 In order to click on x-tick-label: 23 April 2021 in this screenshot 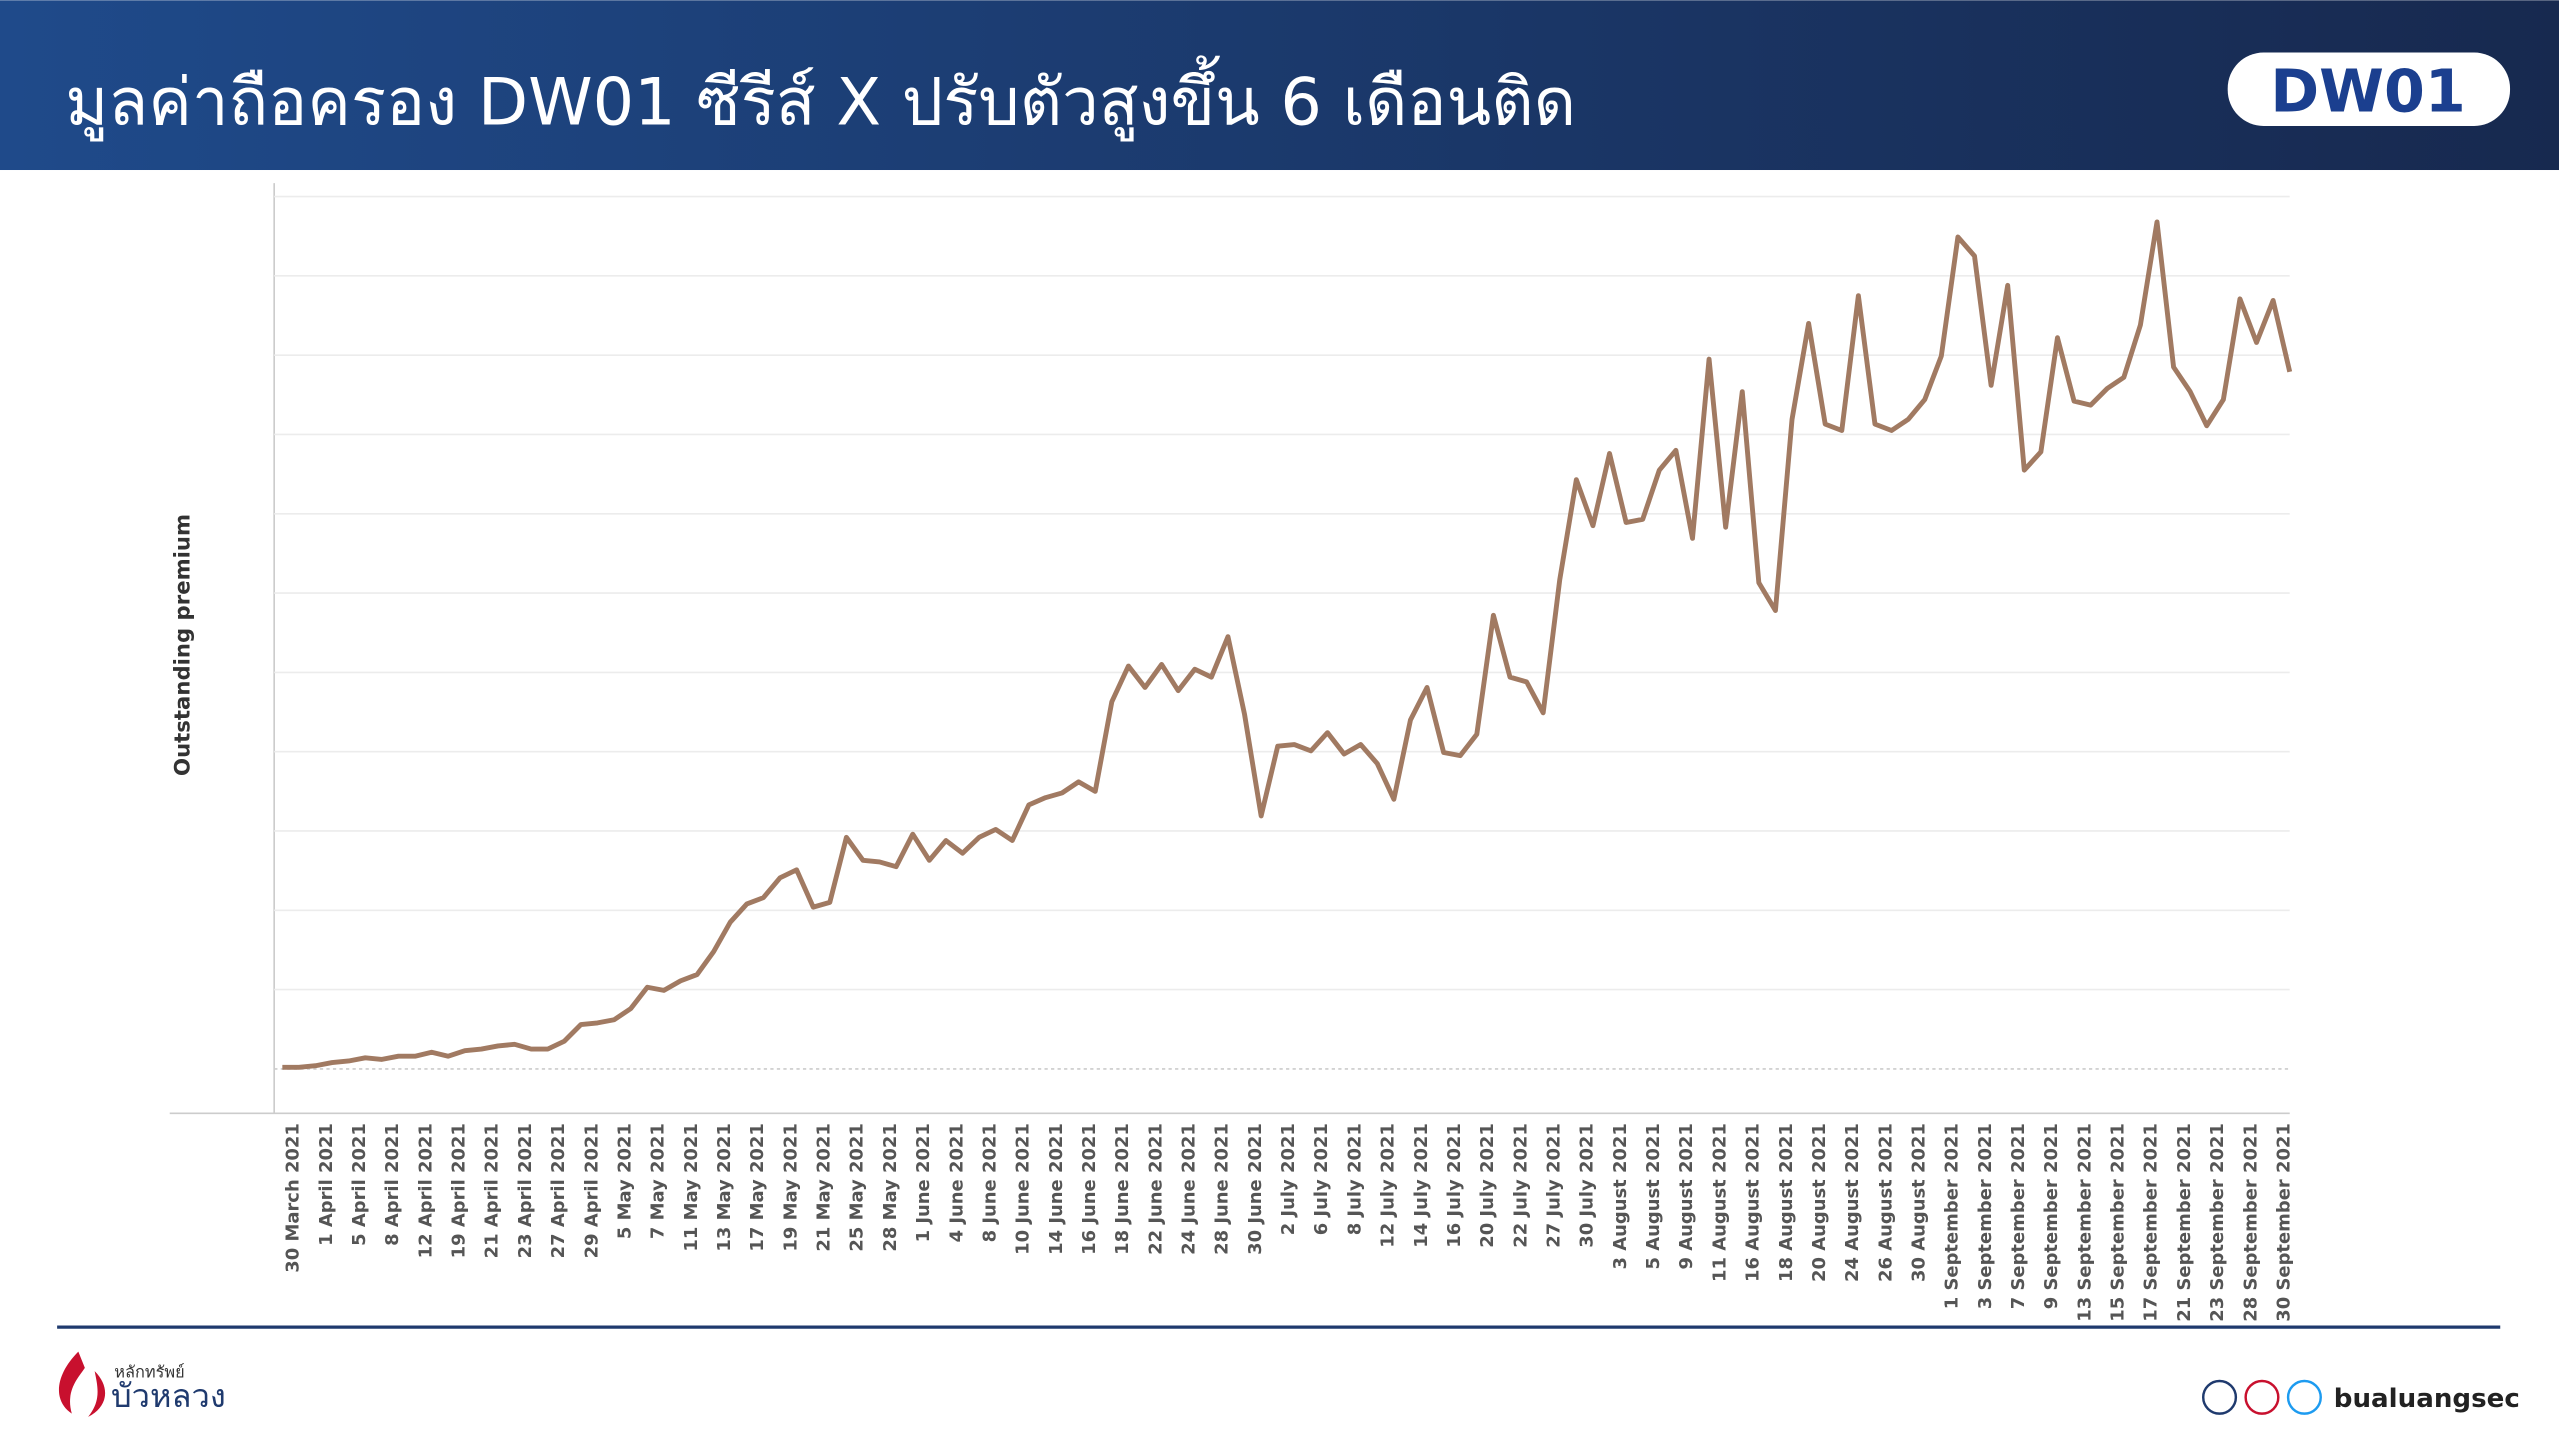, I will do `click(525, 1190)`.